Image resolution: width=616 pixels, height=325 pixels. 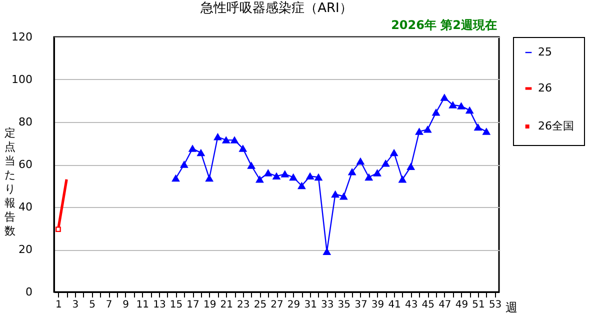 I want to click on chart-subtitle: 2026年 第2週現在, so click(x=444, y=25).